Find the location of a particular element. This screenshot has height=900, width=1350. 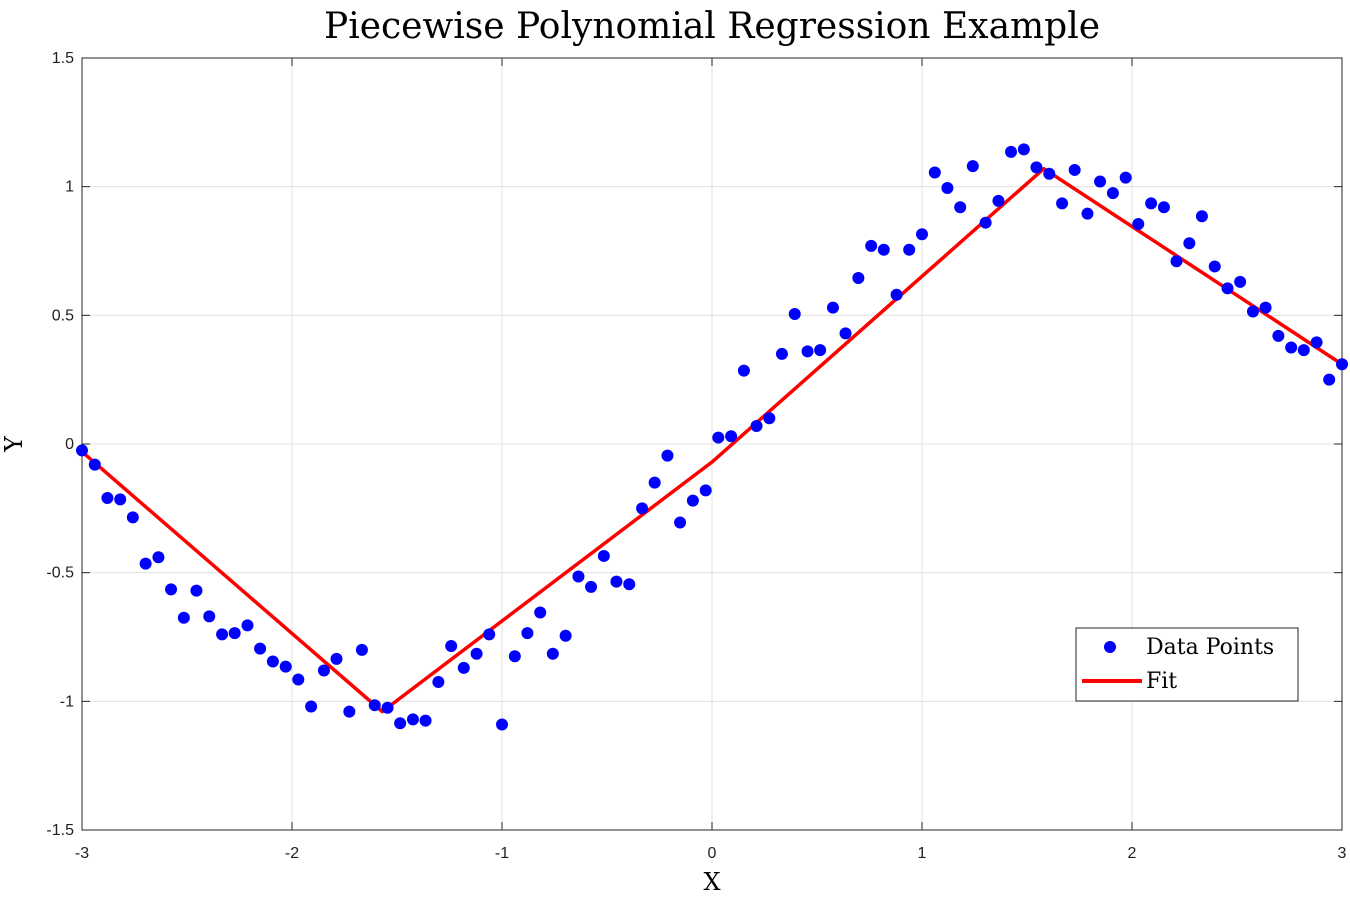

y-tick-label: 1 is located at coordinates (69, 187).